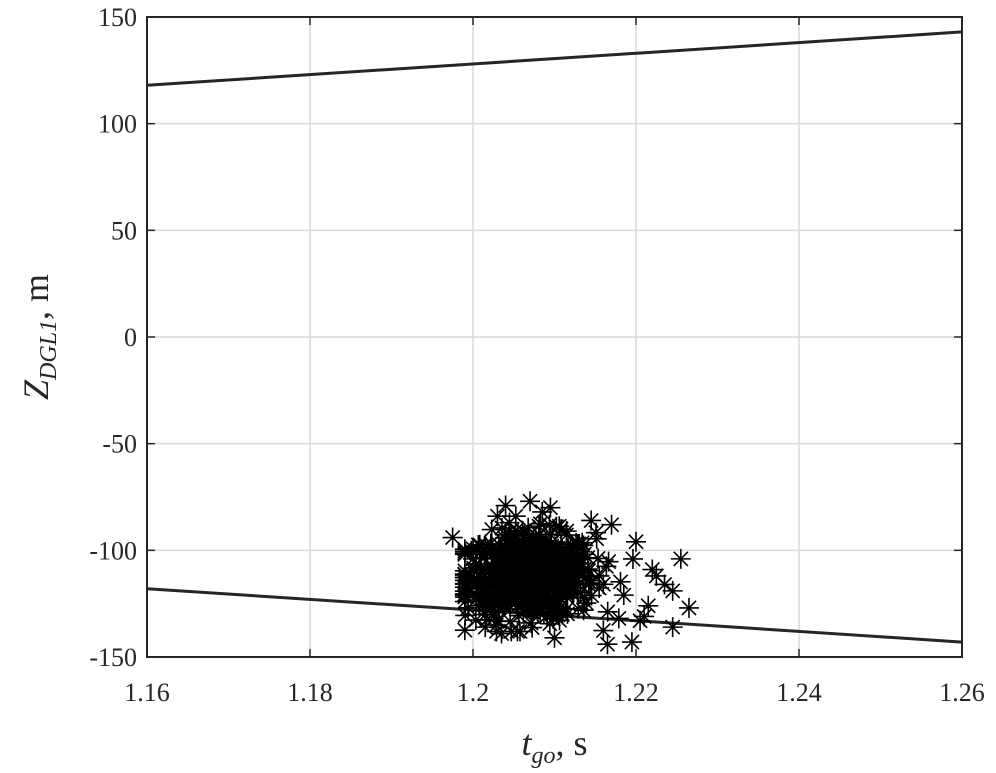 This screenshot has width=996, height=773. Describe the element at coordinates (113, 657) in the screenshot. I see `y-tick-label: -150` at that location.